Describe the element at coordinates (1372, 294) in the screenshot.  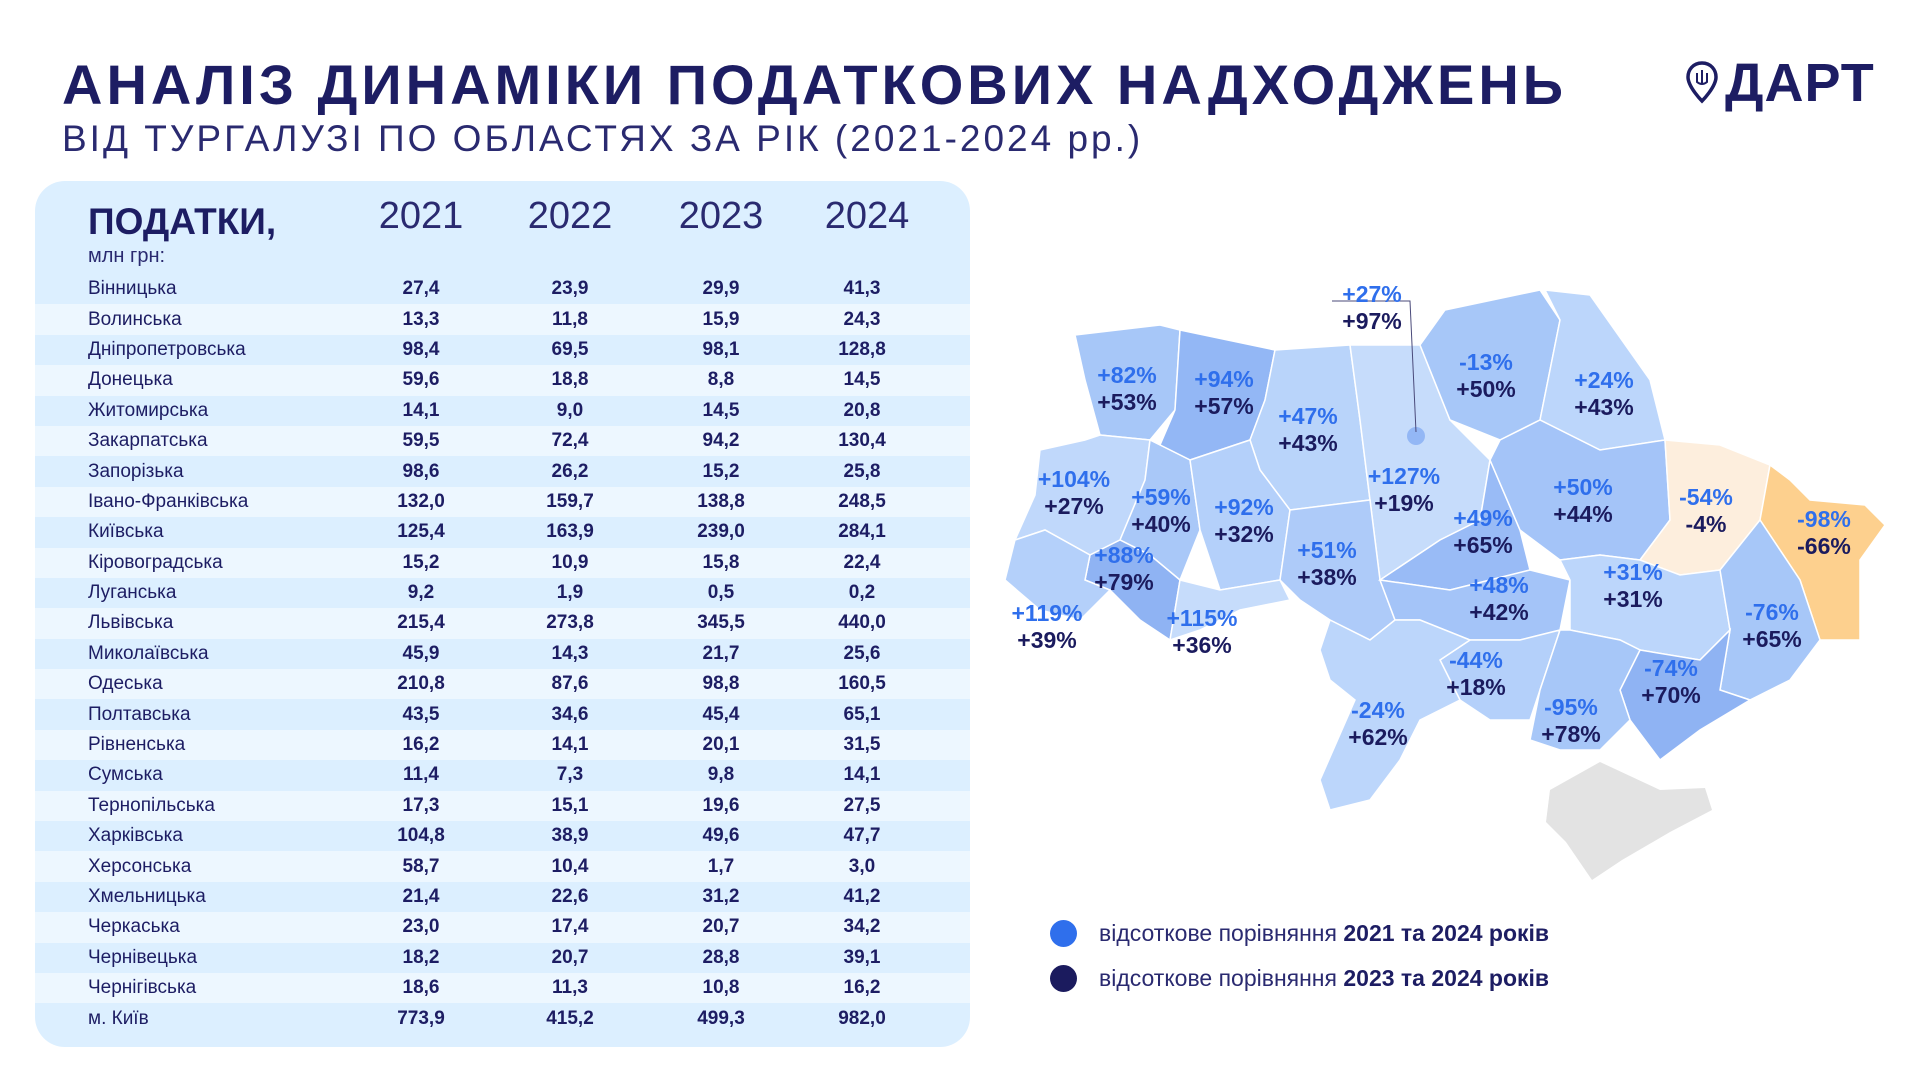
I see `change-2021-2024: +27%` at that location.